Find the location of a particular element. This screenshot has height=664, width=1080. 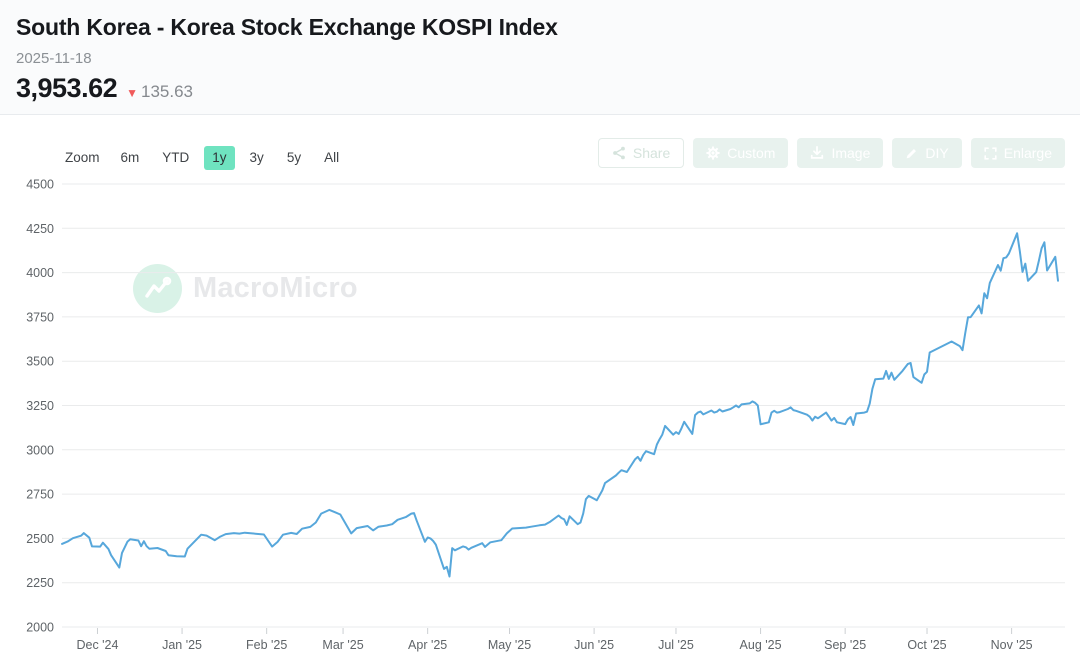

pencil-icon is located at coordinates (911, 153).